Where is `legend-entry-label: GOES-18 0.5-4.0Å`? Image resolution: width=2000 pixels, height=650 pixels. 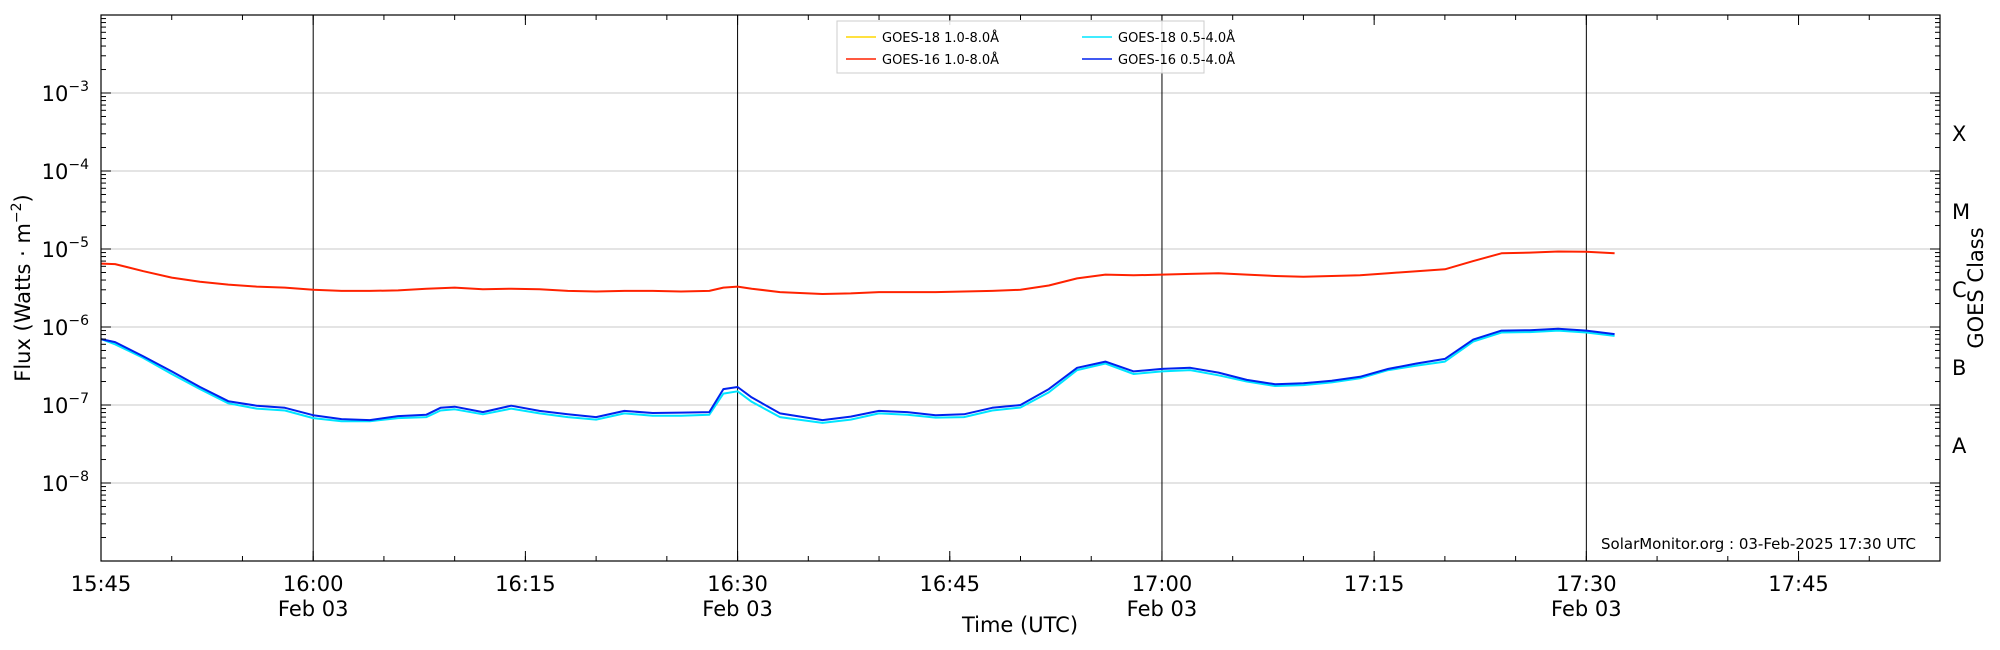
legend-entry-label: GOES-18 0.5-4.0Å is located at coordinates (1176, 38).